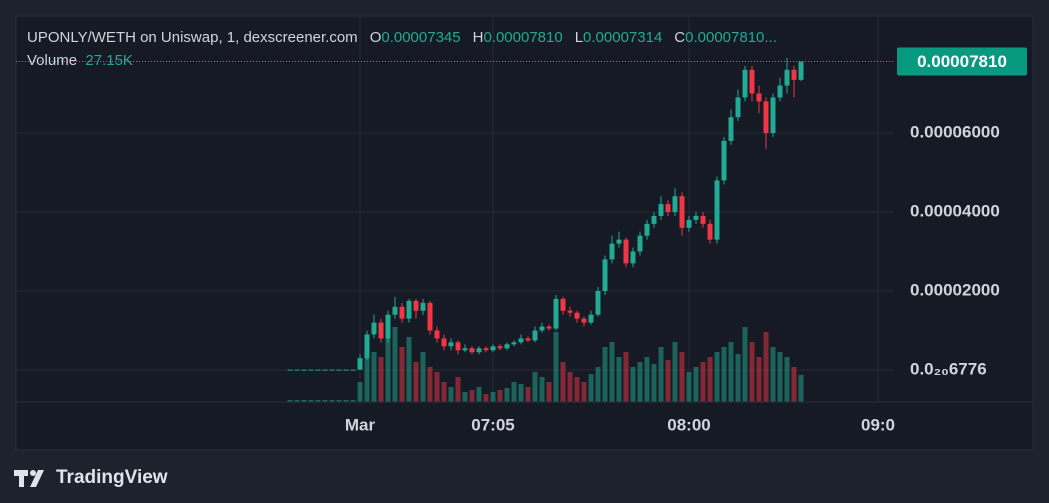 The height and width of the screenshot is (503, 1049). Describe the element at coordinates (523, 37) in the screenshot. I see `ohlc-value: 0.00007810` at that location.